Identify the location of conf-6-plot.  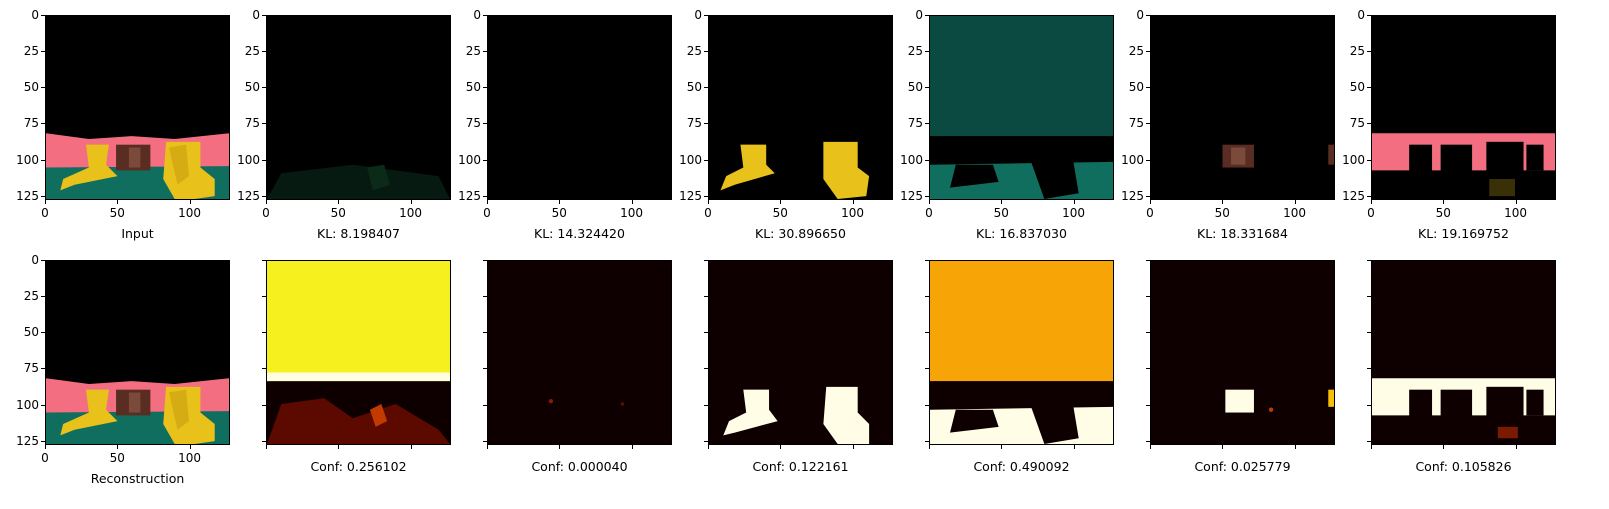
(1463, 352).